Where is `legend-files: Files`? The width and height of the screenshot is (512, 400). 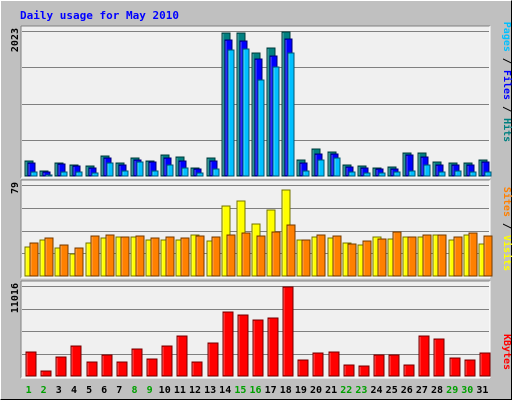 legend-files: Files is located at coordinates (506, 85).